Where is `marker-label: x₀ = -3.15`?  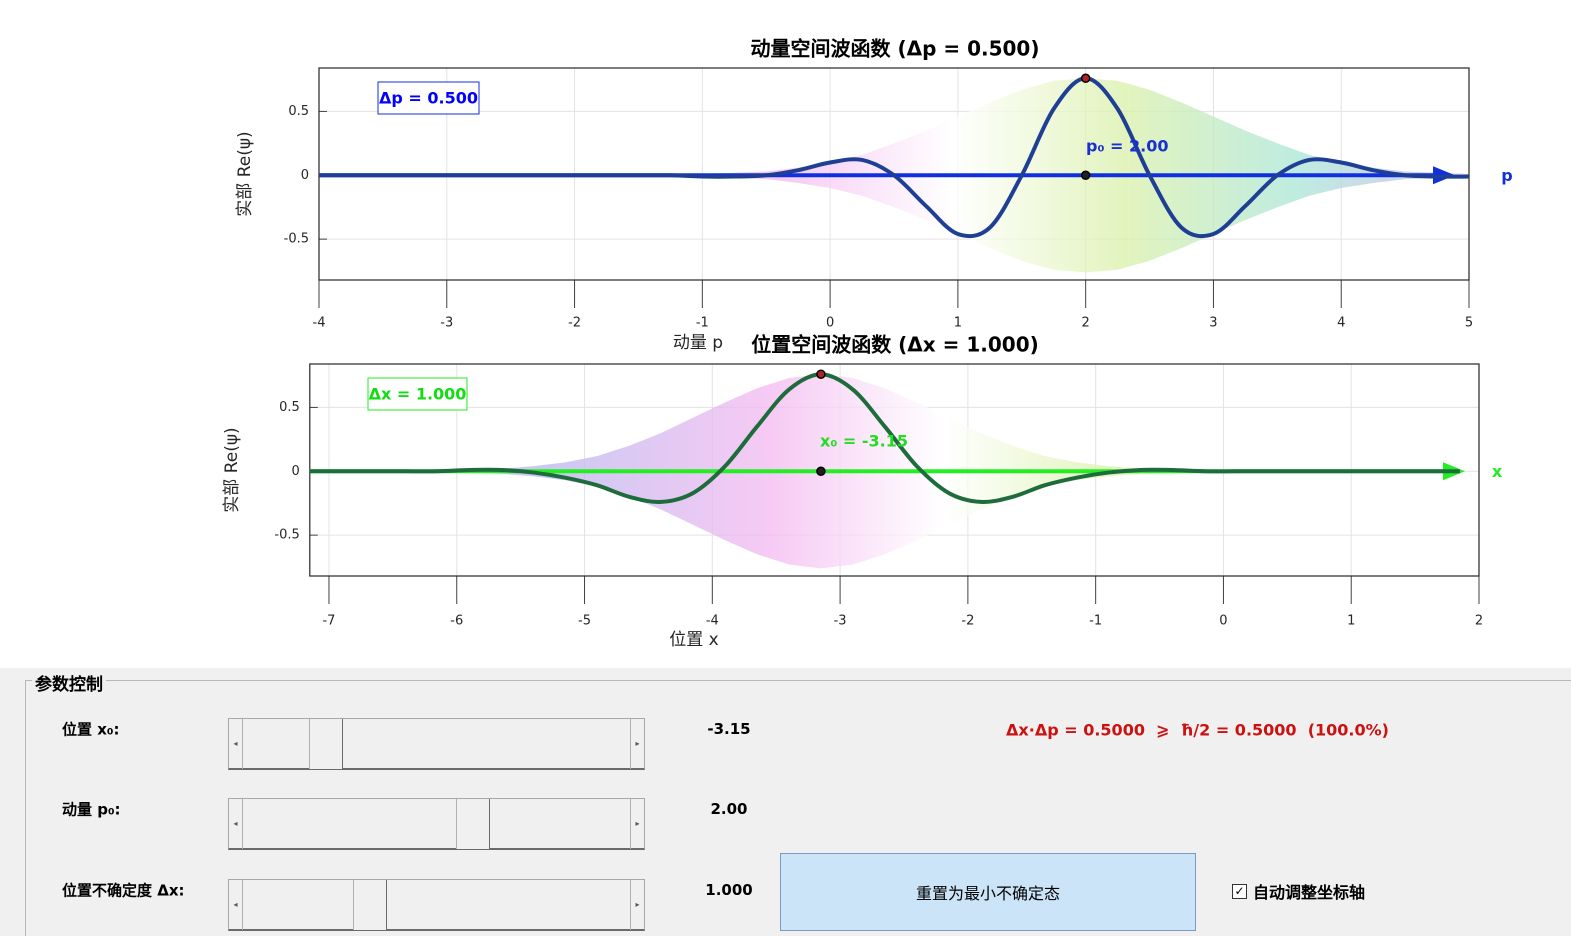
marker-label: x₀ = -3.15 is located at coordinates (864, 441).